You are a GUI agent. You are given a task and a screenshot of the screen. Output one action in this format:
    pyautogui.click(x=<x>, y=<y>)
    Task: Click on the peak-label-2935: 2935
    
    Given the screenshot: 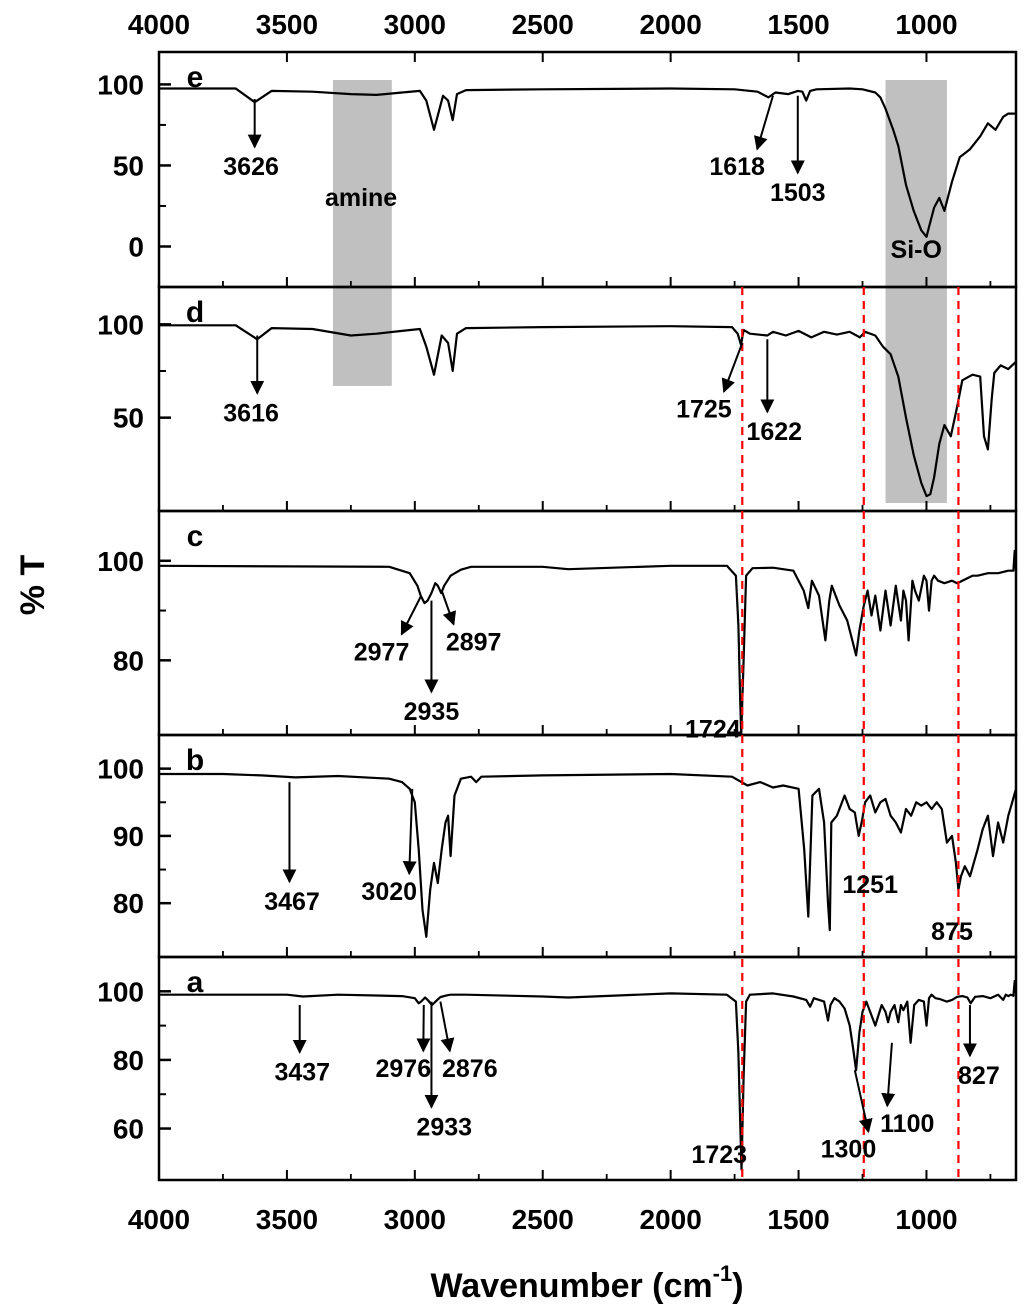 What is the action you would take?
    pyautogui.click(x=432, y=712)
    